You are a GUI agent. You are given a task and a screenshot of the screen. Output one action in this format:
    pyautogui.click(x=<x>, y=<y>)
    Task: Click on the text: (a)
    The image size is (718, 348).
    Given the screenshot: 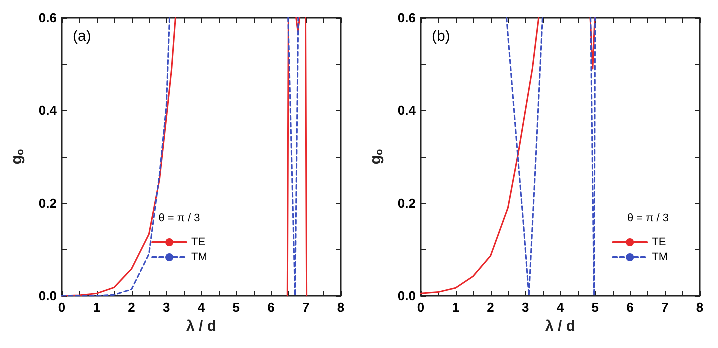 What is the action you would take?
    pyautogui.click(x=82, y=36)
    